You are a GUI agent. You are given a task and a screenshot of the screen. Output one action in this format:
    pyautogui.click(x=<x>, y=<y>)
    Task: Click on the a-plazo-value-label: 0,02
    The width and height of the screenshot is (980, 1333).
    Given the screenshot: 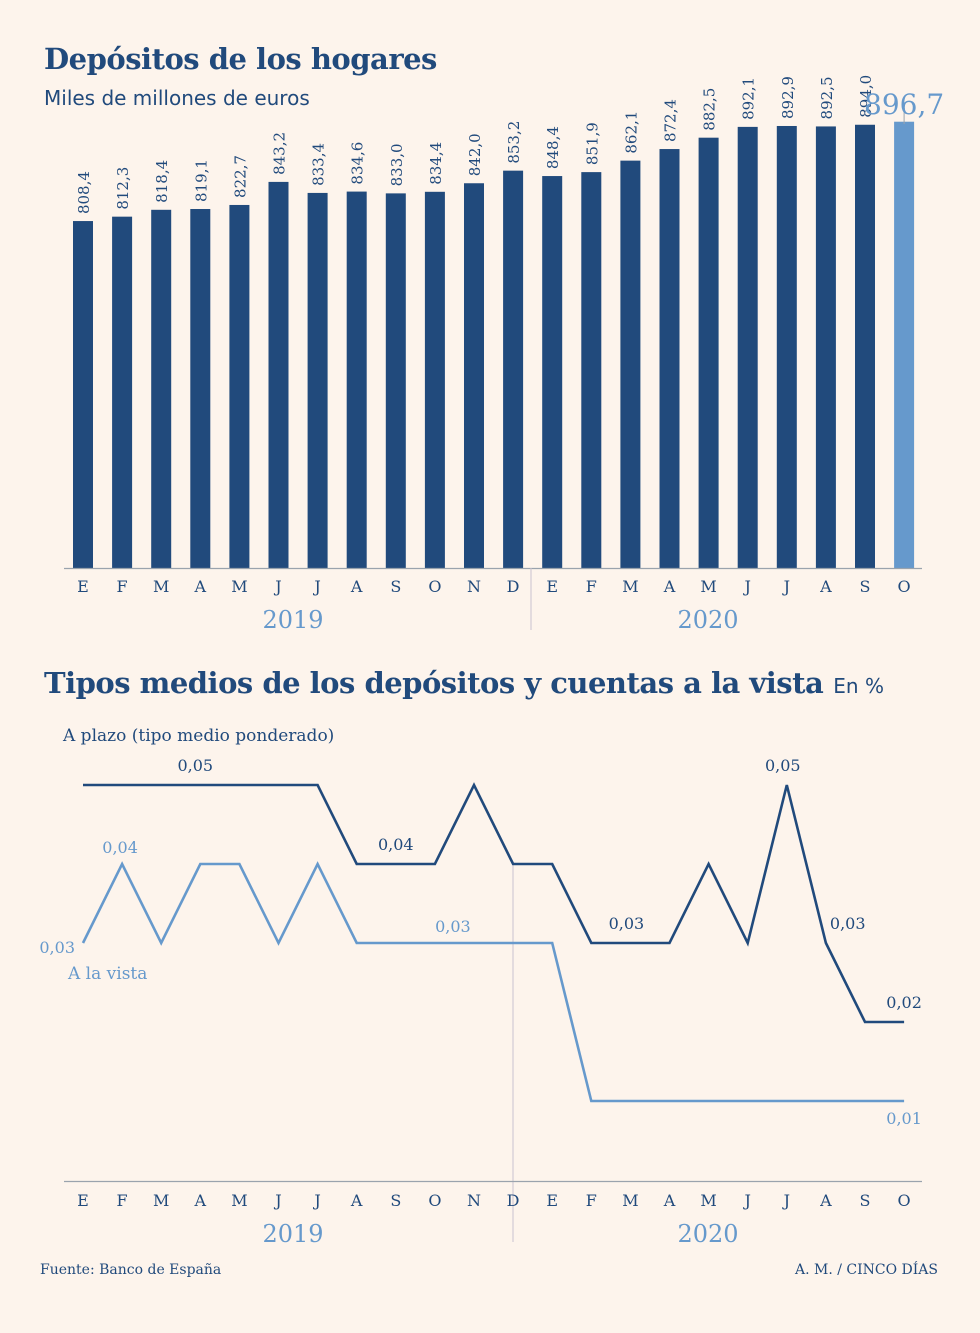 What is the action you would take?
    pyautogui.click(x=904, y=1002)
    